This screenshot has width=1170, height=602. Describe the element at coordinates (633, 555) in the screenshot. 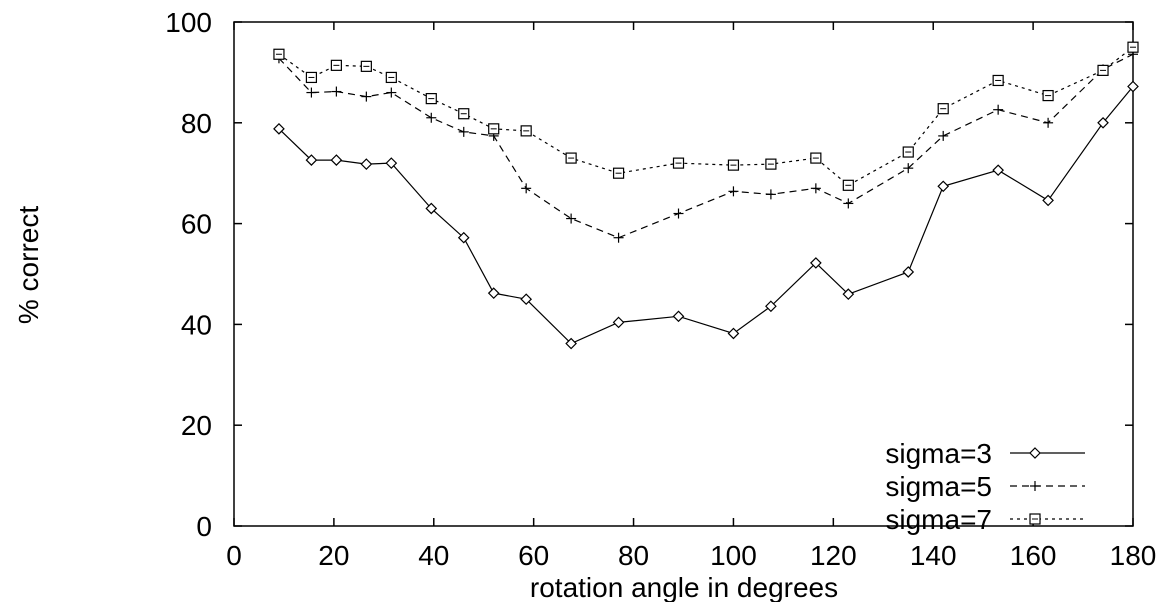

I see `x-tick-label: 80` at that location.